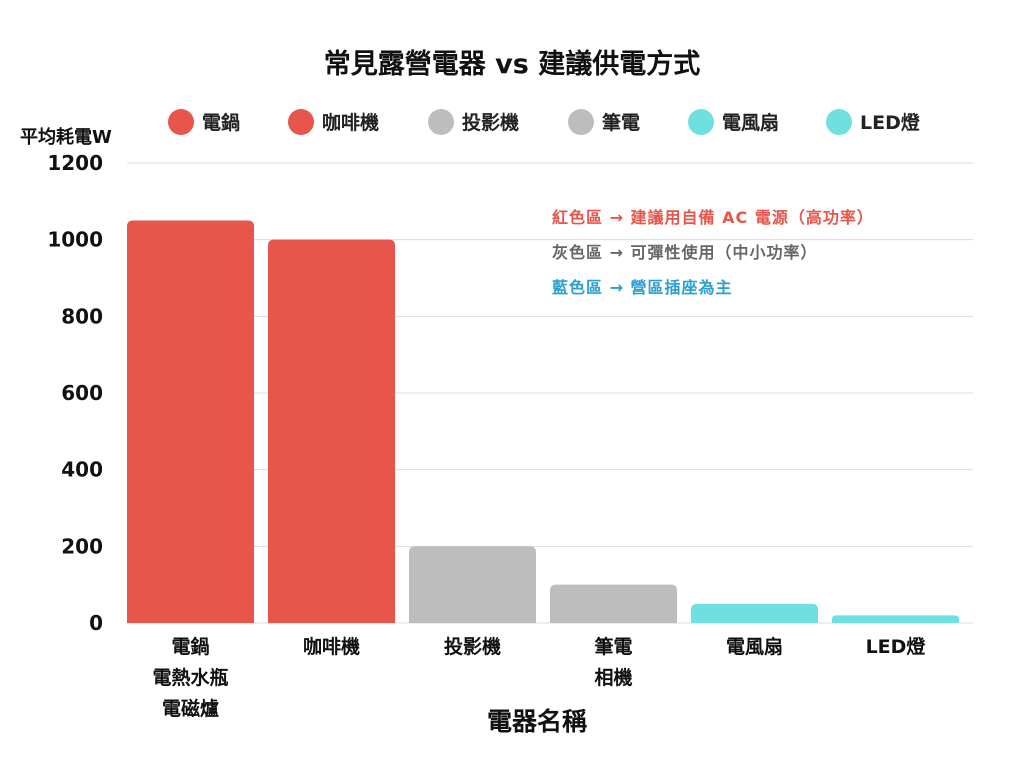 This screenshot has width=1024, height=768. Describe the element at coordinates (82, 470) in the screenshot. I see `y-tick-label: 400` at that location.